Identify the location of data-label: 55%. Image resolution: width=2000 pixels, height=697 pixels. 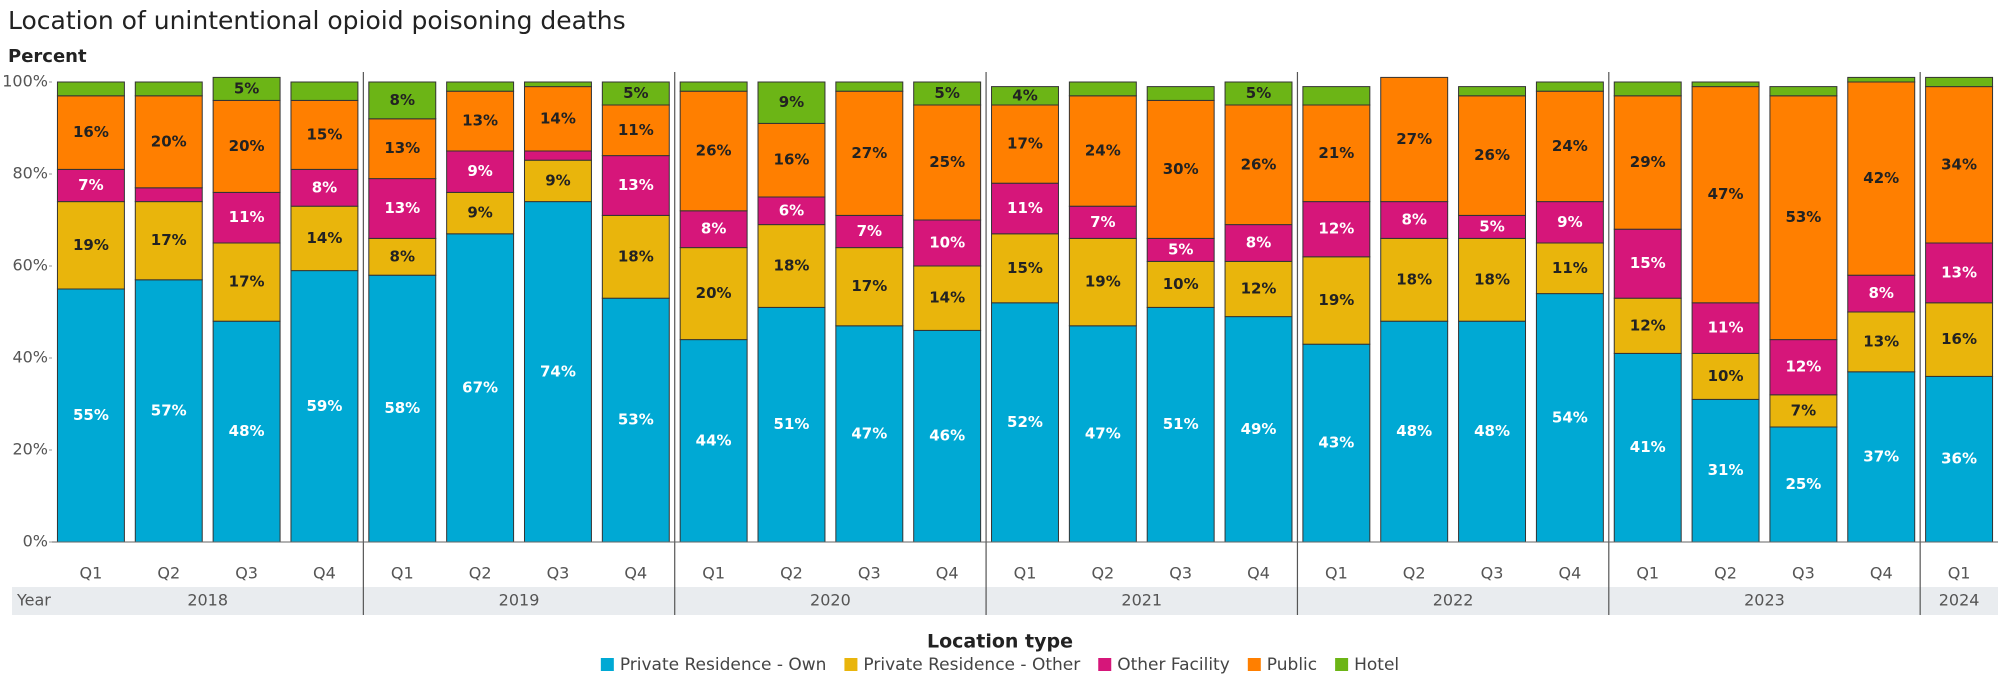
(91, 415).